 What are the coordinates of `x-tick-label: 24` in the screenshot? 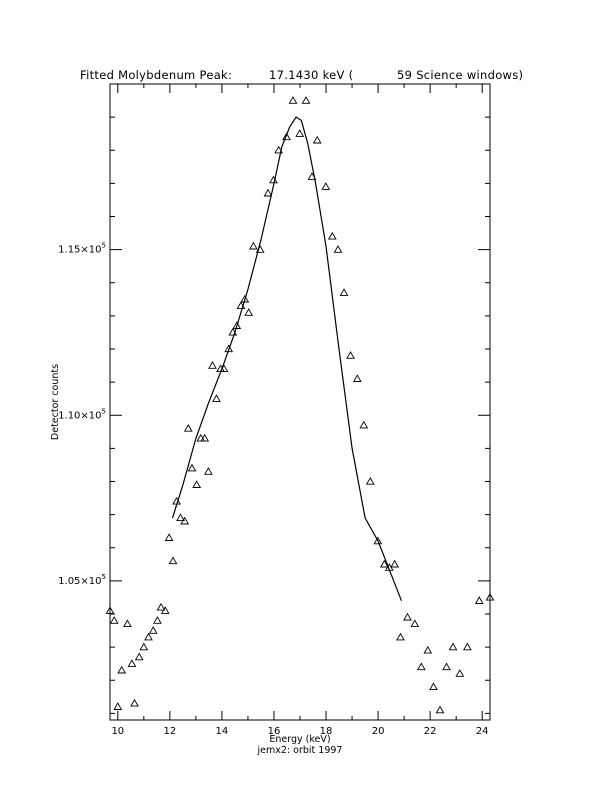 It's located at (482, 731).